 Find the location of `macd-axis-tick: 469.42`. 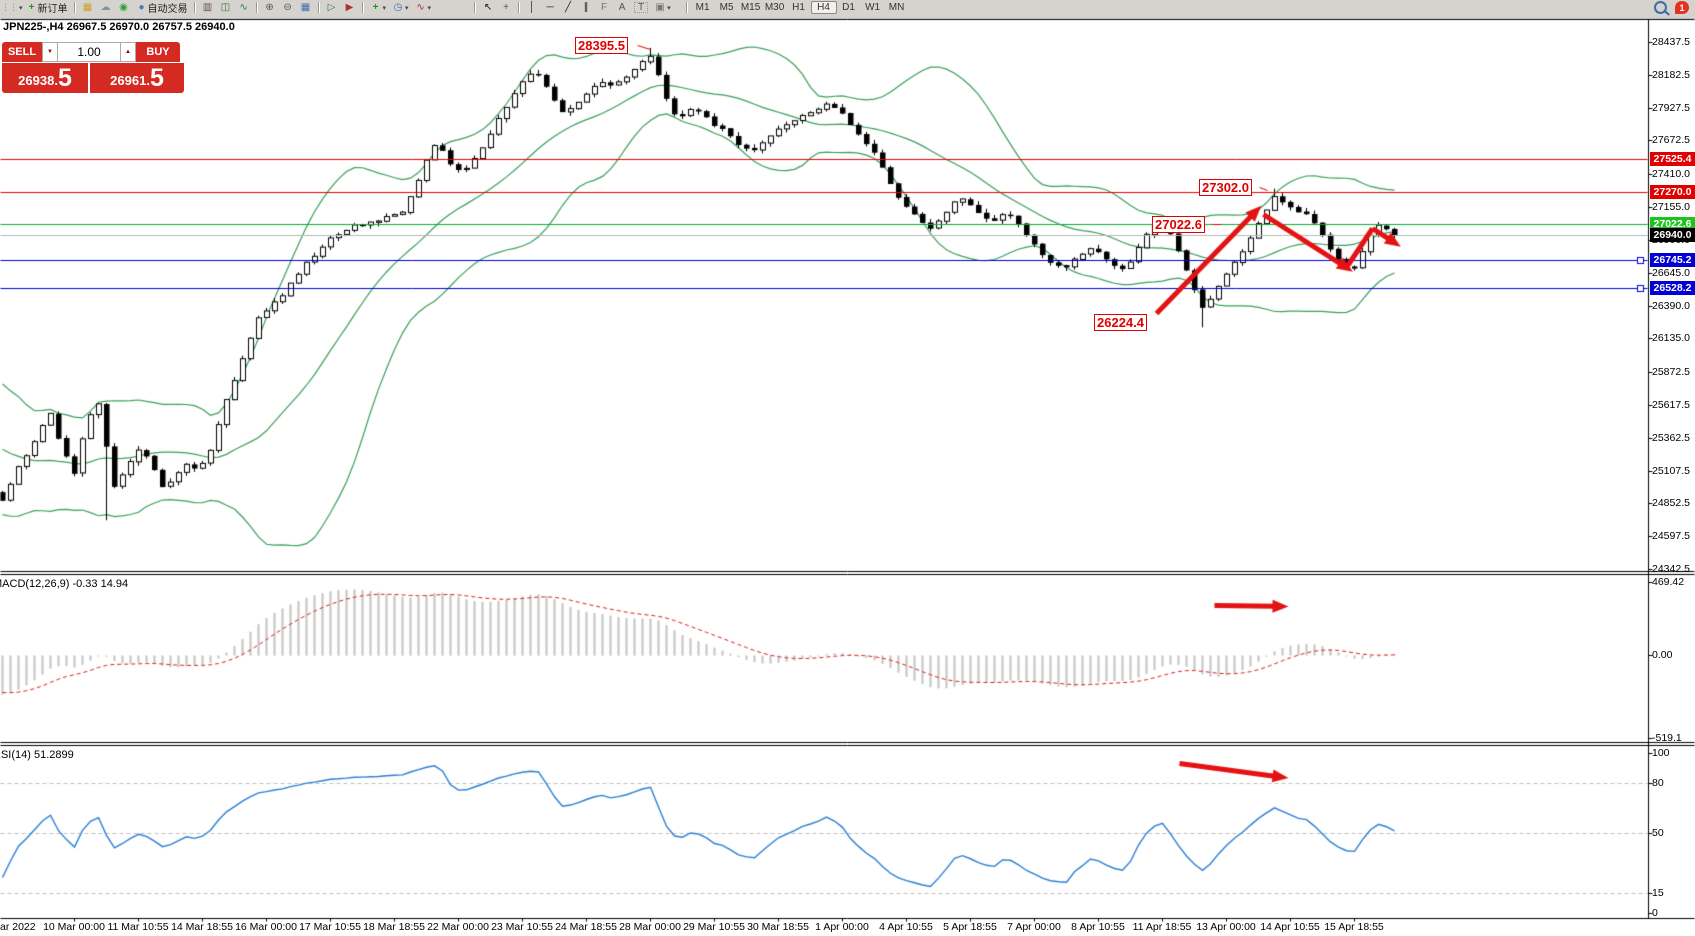

macd-axis-tick: 469.42 is located at coordinates (1668, 582).